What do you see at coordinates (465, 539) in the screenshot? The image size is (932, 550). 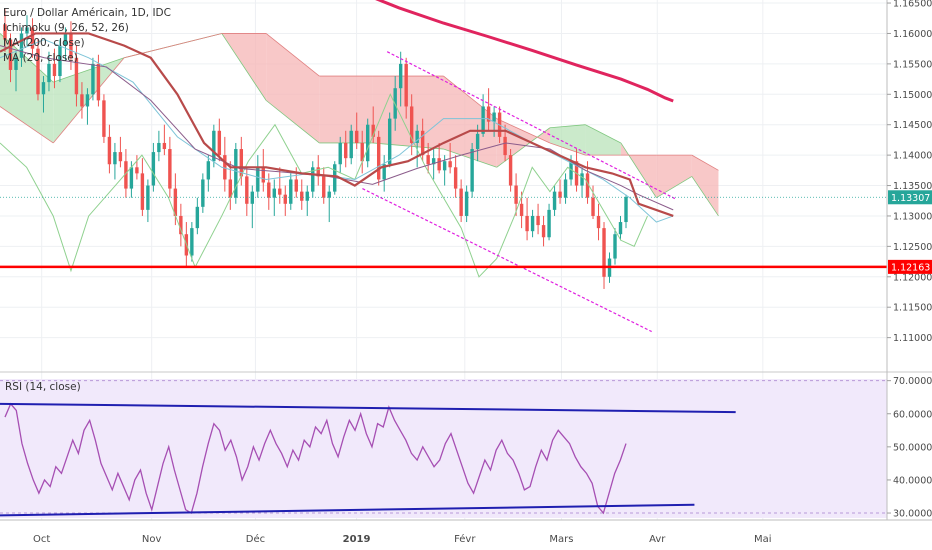 I see `x-tick-label: Févr` at bounding box center [465, 539].